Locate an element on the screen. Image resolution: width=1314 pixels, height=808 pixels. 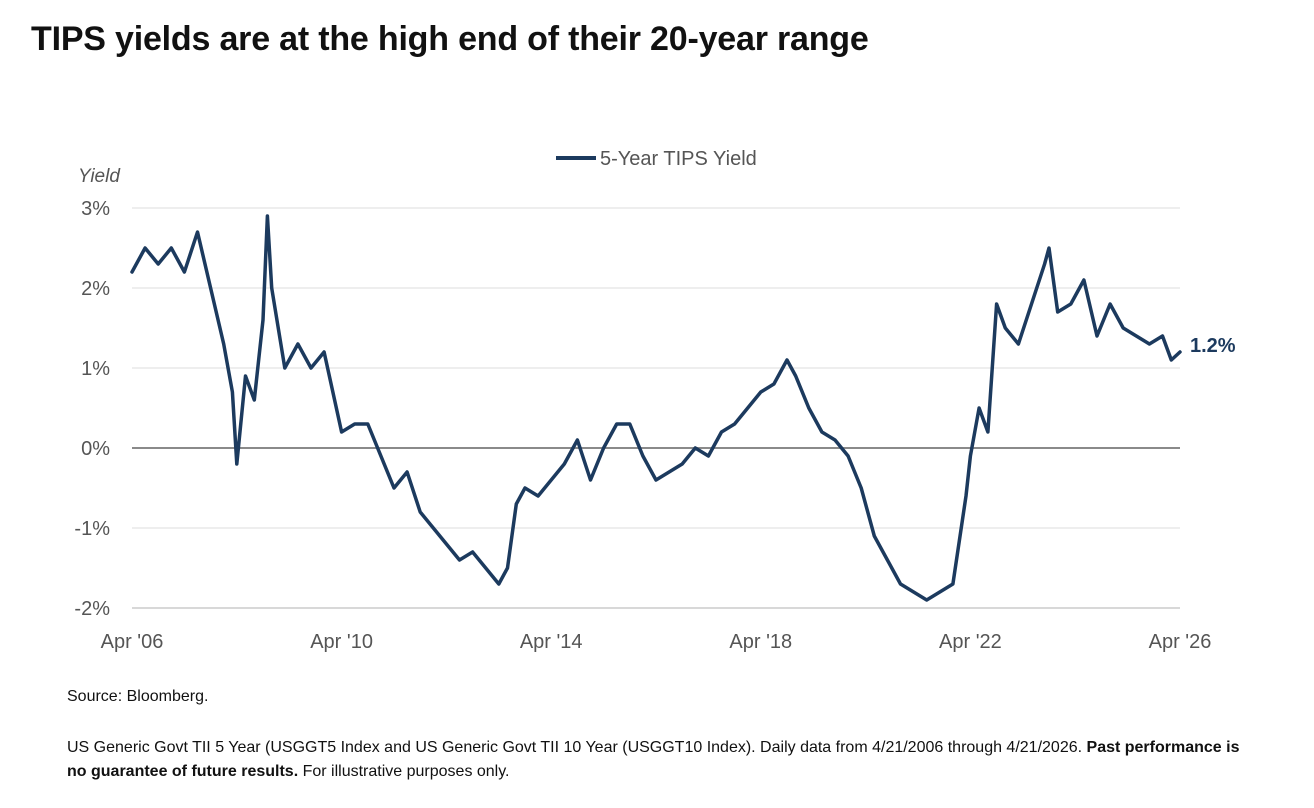
y-tick-label: 2% is located at coordinates (95, 289).